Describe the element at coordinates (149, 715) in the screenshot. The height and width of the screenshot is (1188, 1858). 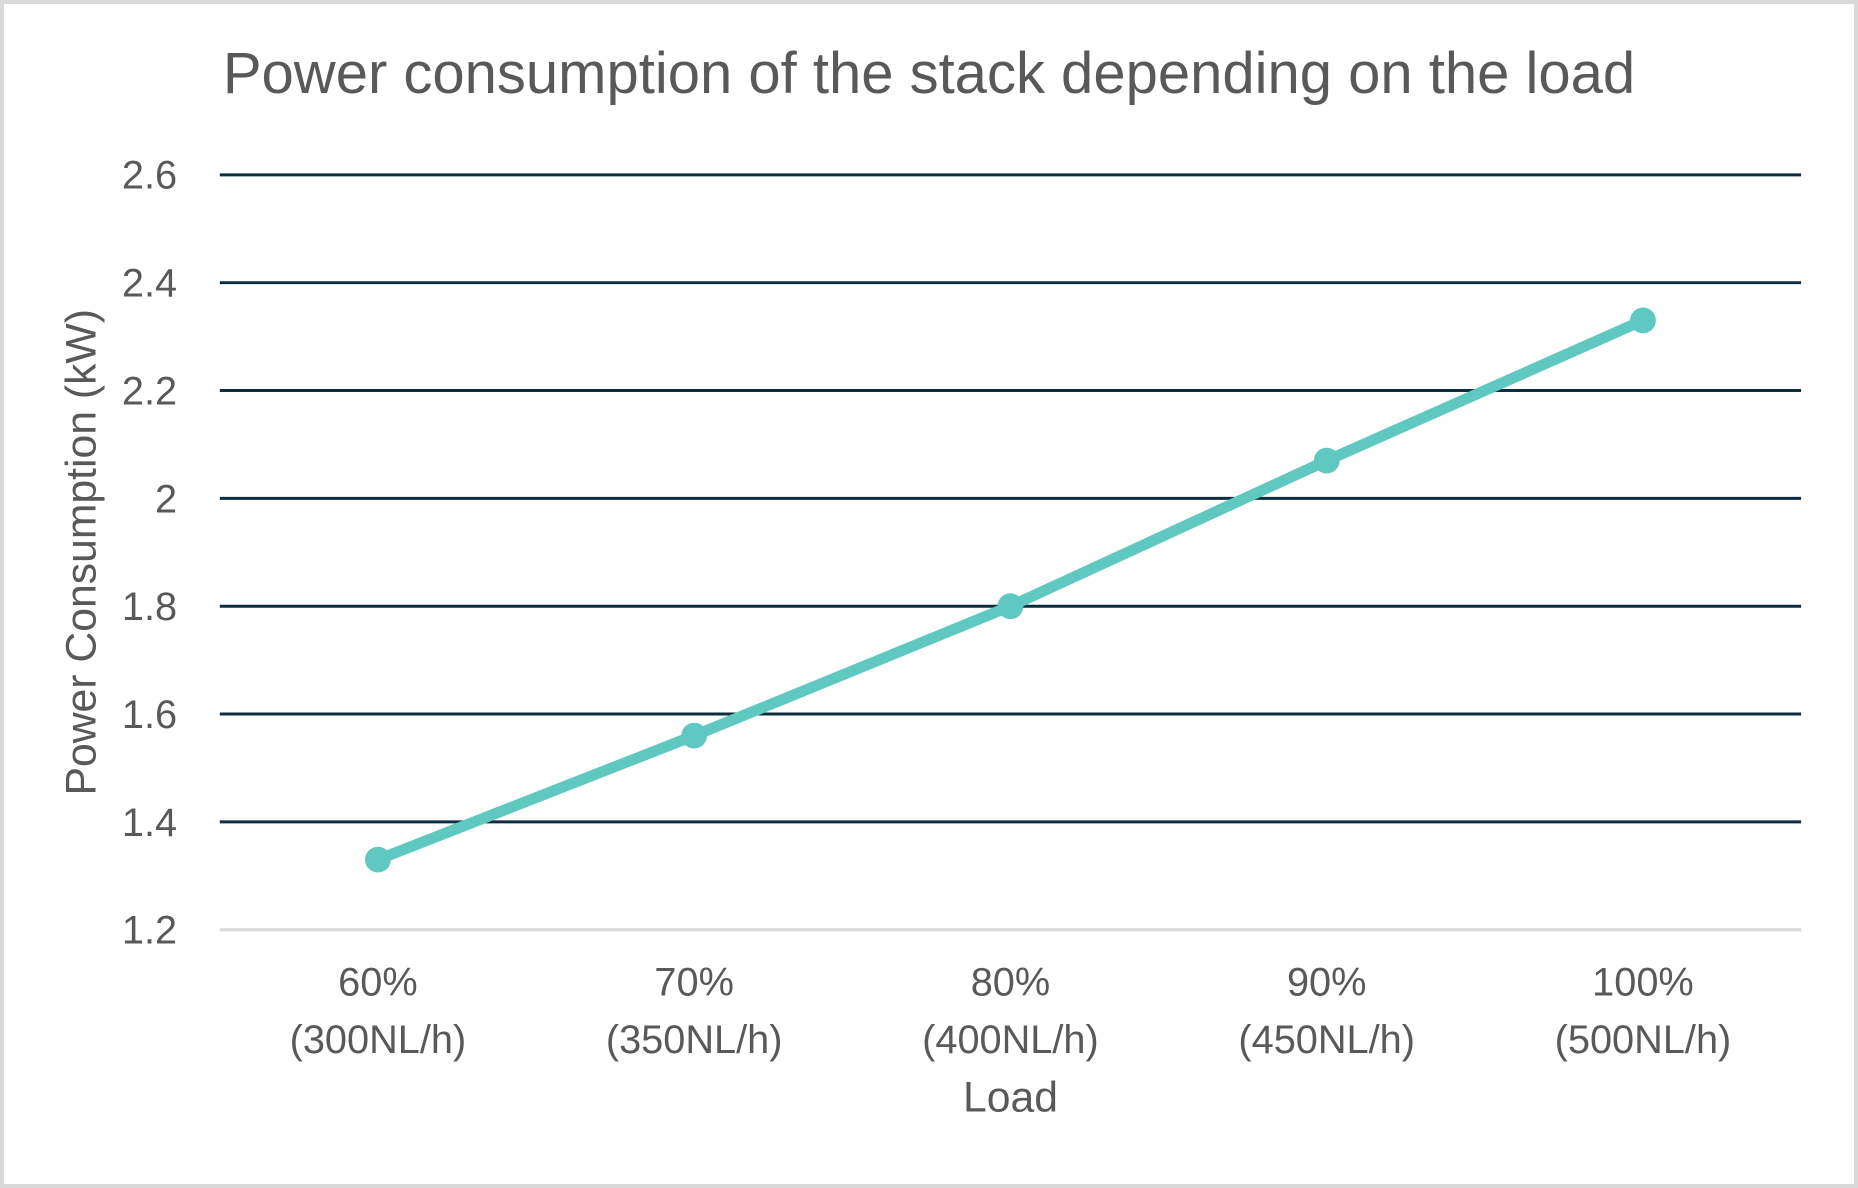
I see `y-tick-label: 1.6` at that location.